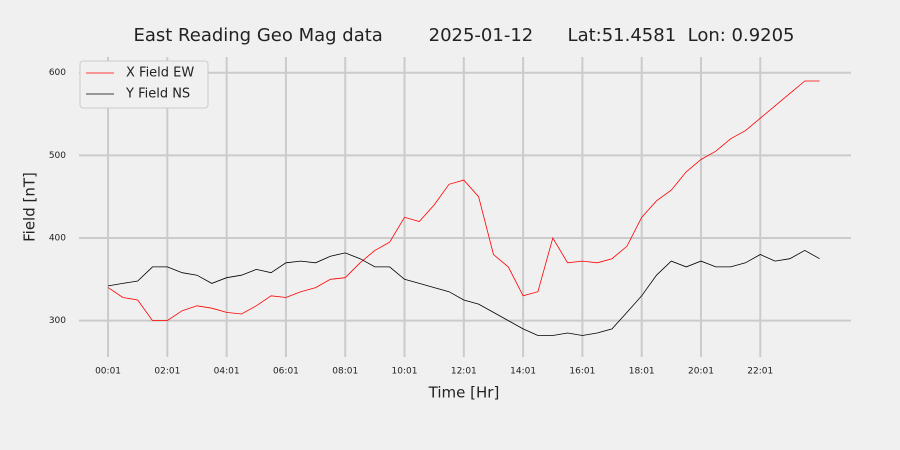 This screenshot has height=450, width=900. I want to click on y-tick-label: 300, so click(57, 321).